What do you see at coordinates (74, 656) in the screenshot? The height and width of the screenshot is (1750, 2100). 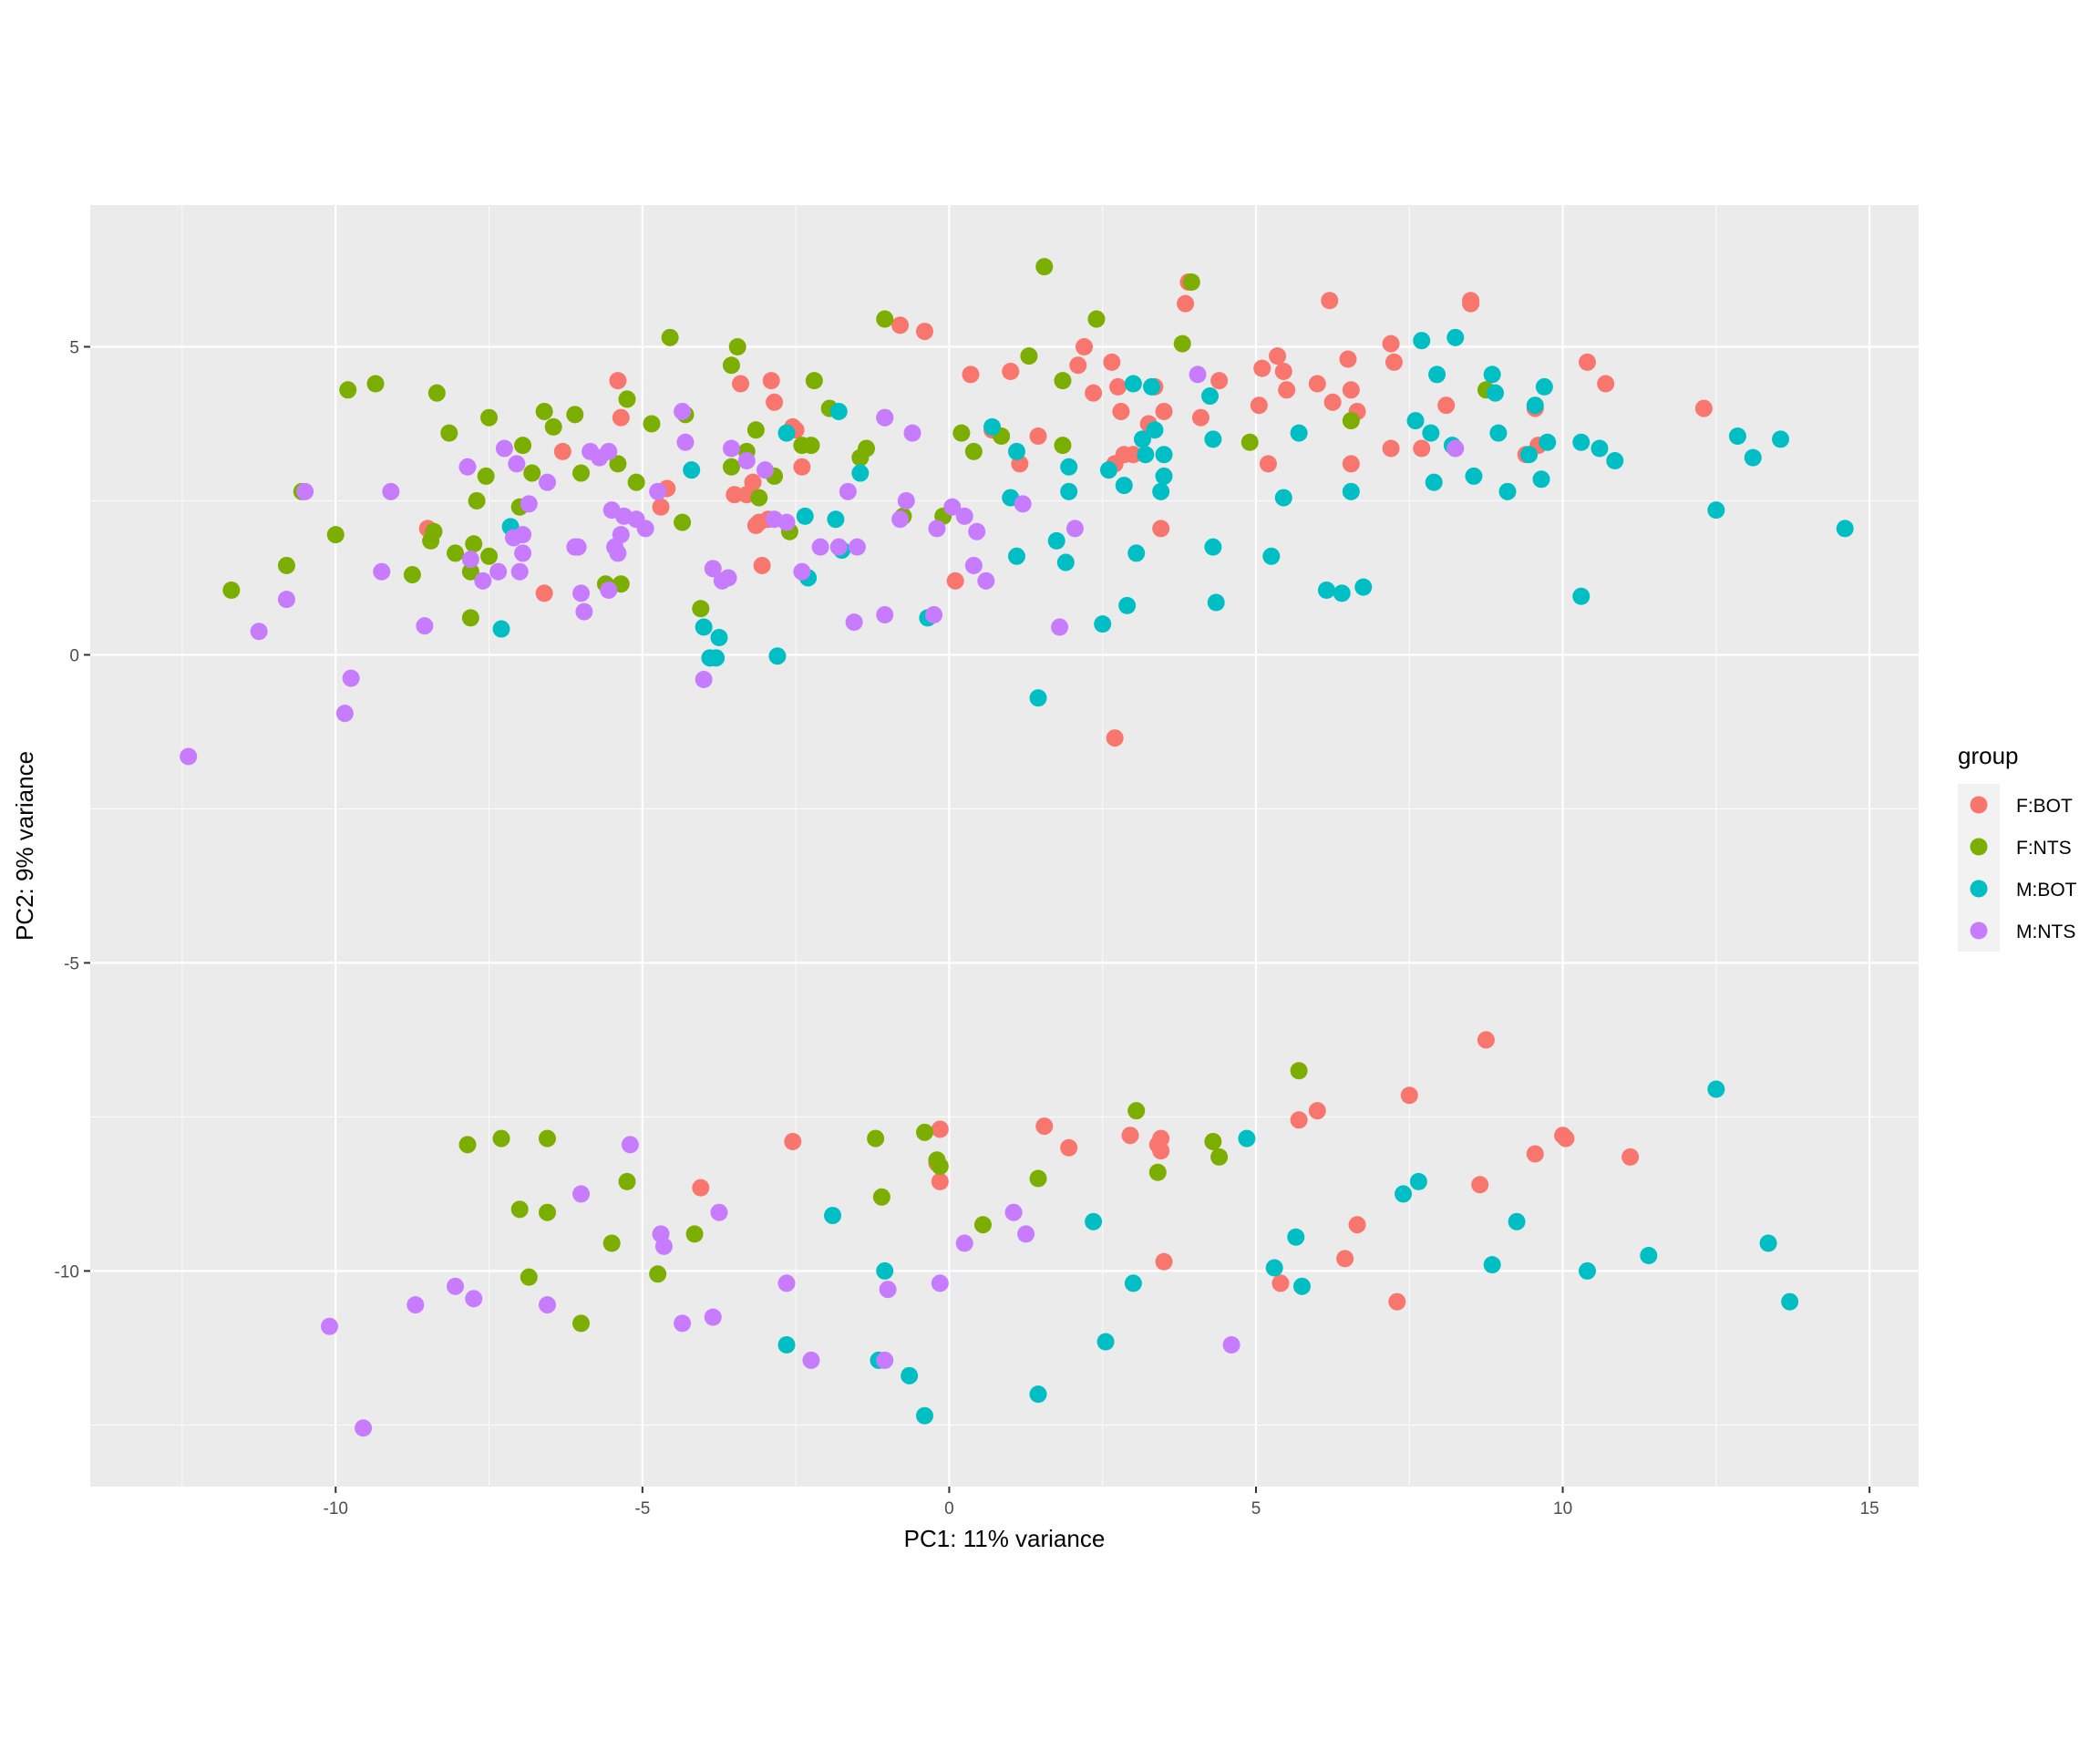 I see `y-tick-label: 0` at bounding box center [74, 656].